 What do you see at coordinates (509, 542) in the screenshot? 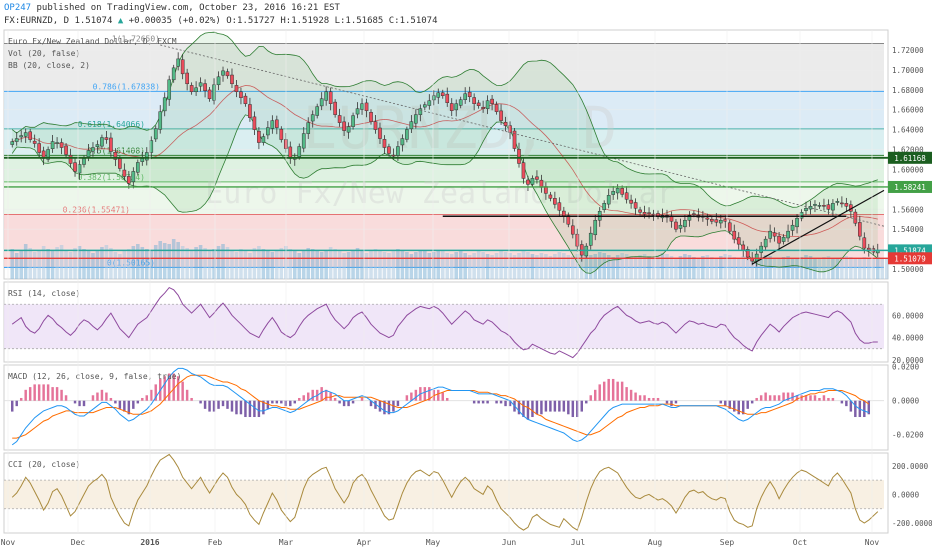
I see `x-tick-label: Jun` at bounding box center [509, 542].